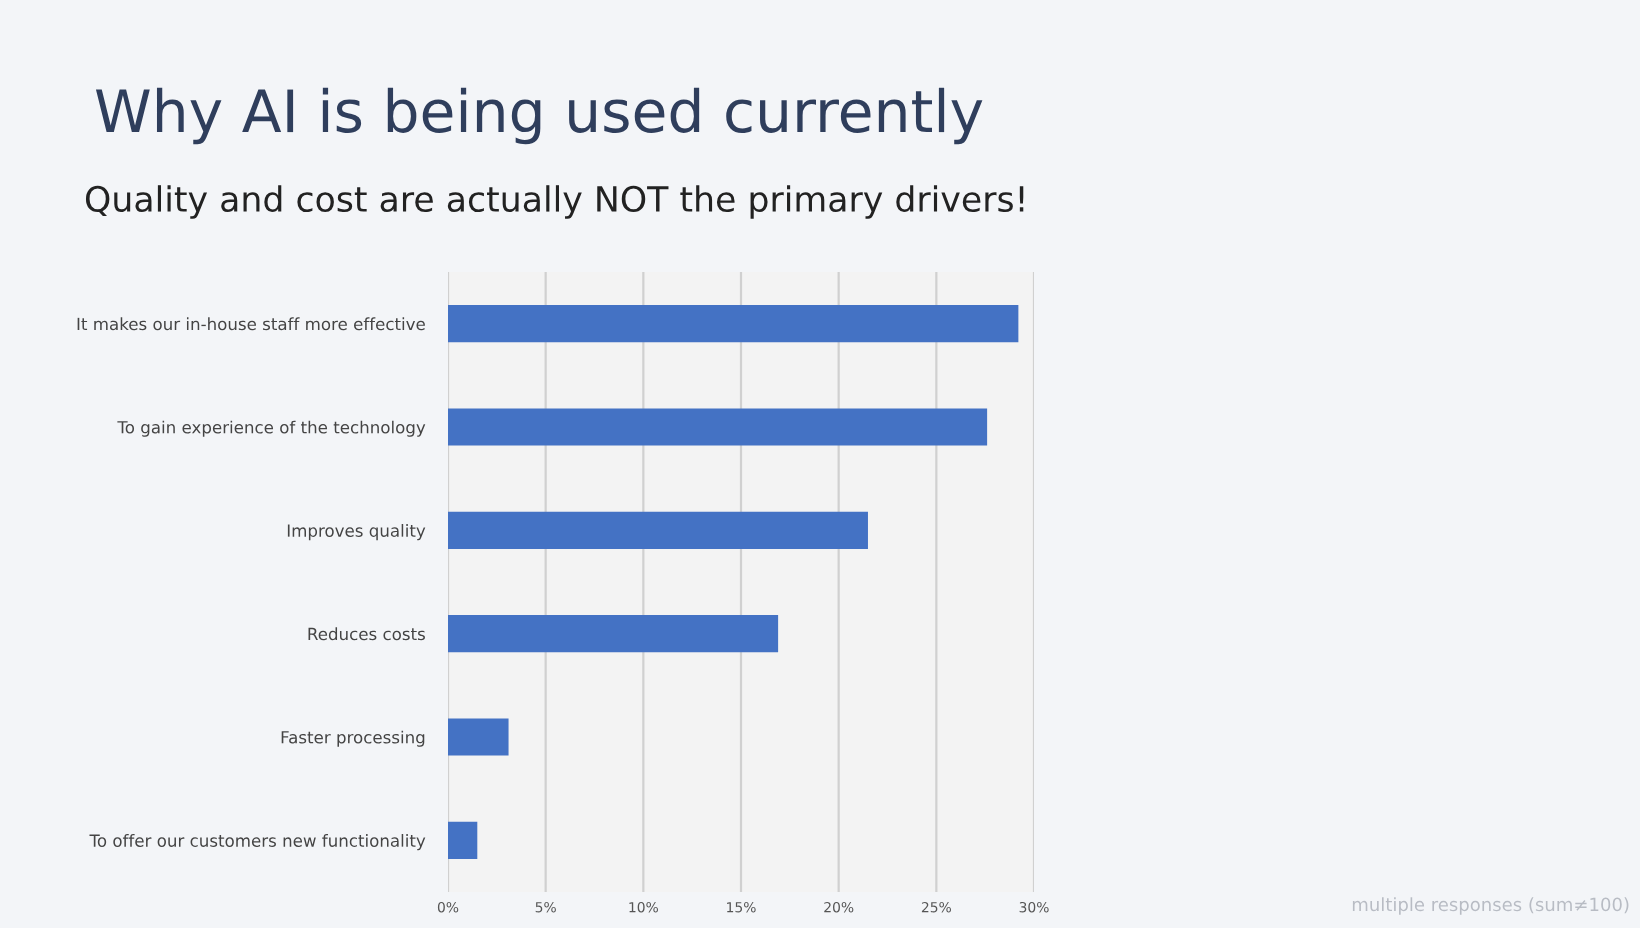 This screenshot has width=1640, height=928. What do you see at coordinates (271, 428) in the screenshot?
I see `y-tick-label: To gain experience of the technology` at bounding box center [271, 428].